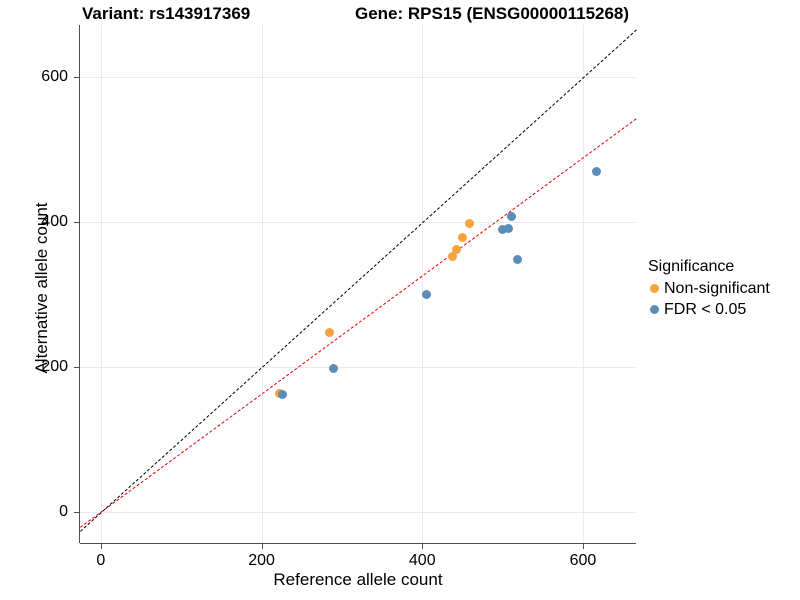 The image size is (800, 600). What do you see at coordinates (422, 560) in the screenshot?
I see `x-axis-tick-label: 400` at bounding box center [422, 560].